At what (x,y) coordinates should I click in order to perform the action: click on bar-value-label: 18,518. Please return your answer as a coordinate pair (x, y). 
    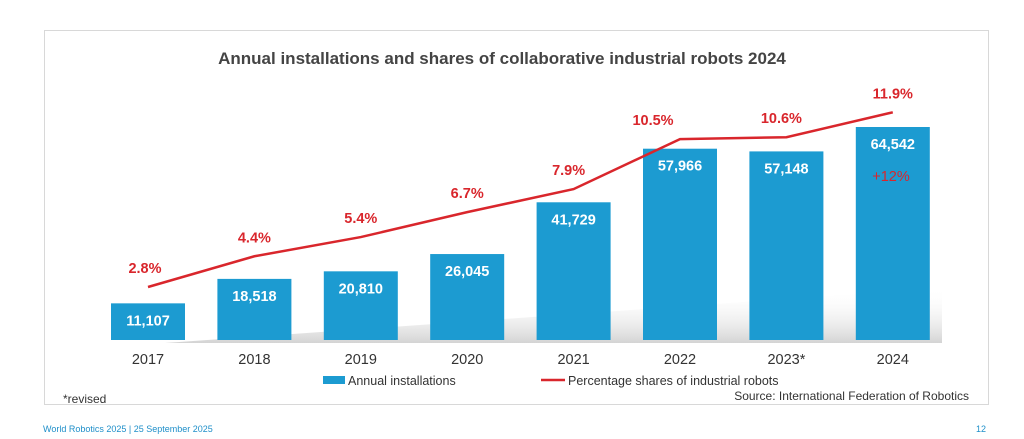
    Looking at the image, I should click on (254, 297).